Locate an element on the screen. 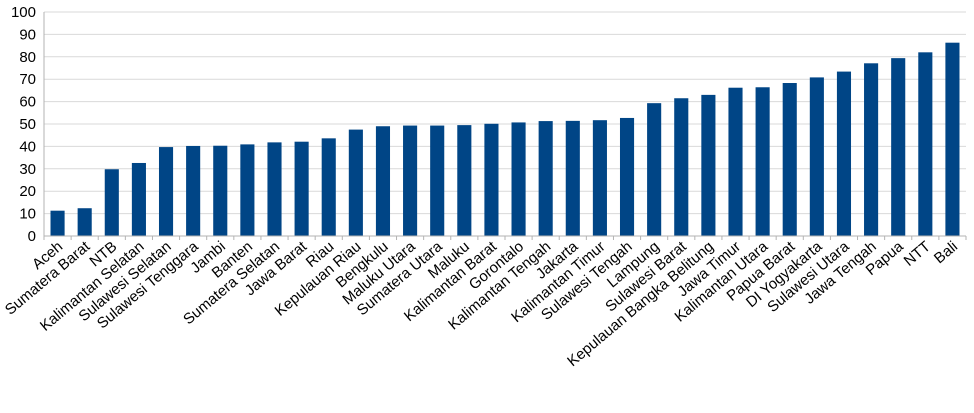 This screenshot has height=413, width=974. y-tick-label: 20 is located at coordinates (27, 191).